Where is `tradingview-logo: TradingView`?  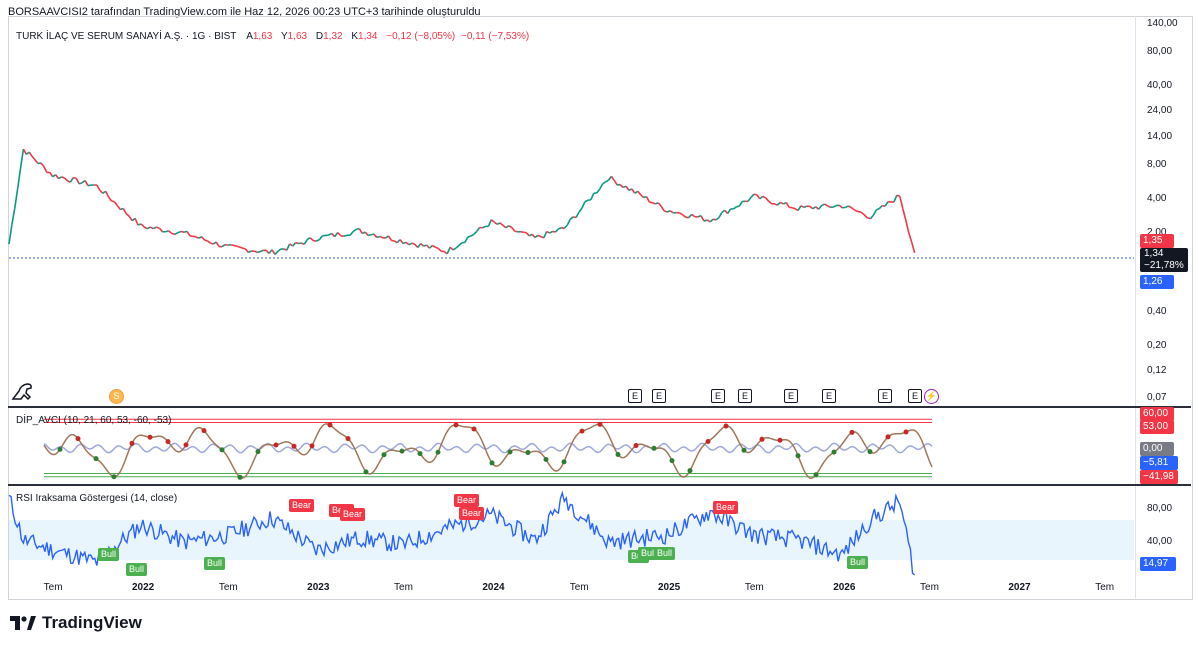
tradingview-logo: TradingView is located at coordinates (76, 623).